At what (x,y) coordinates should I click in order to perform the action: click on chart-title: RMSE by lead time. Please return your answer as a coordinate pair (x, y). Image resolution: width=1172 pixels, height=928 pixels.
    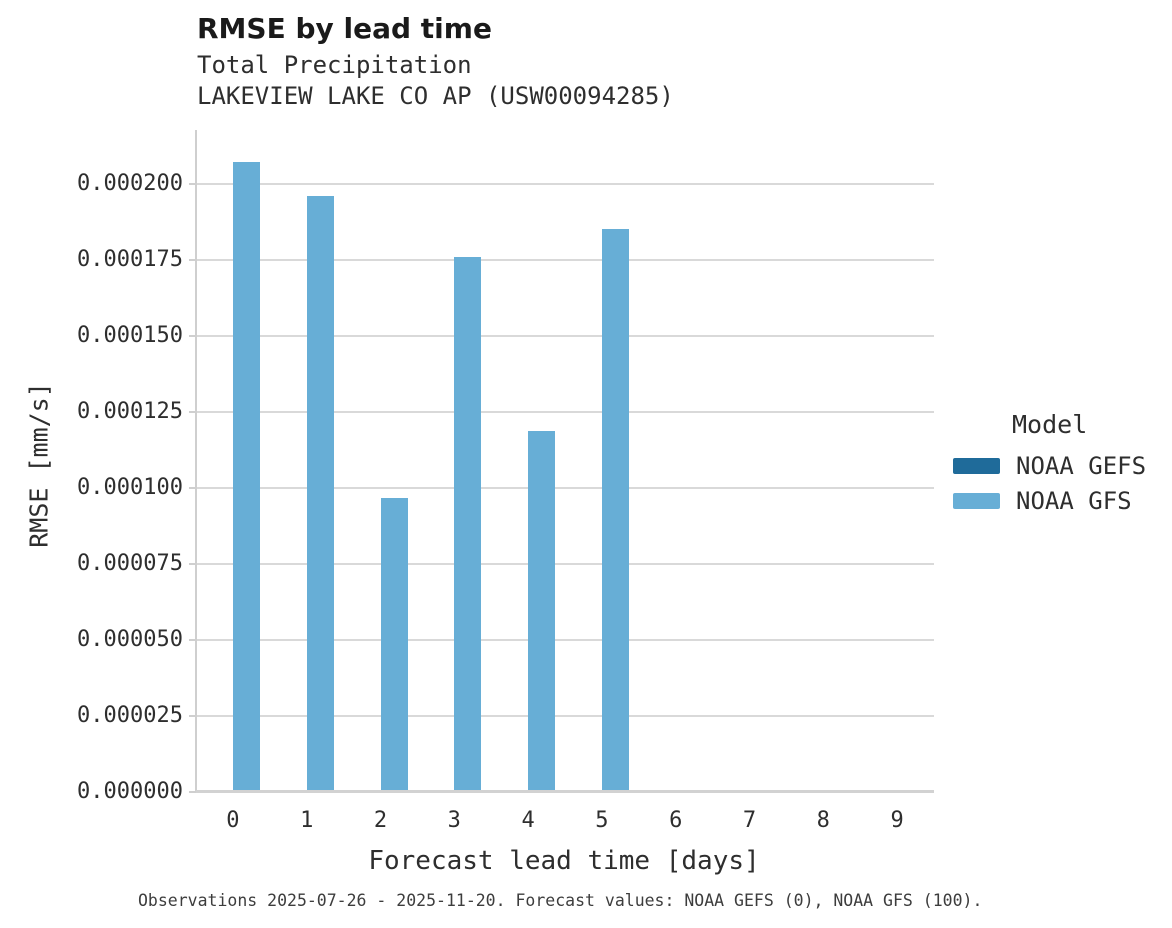
    Looking at the image, I should click on (344, 28).